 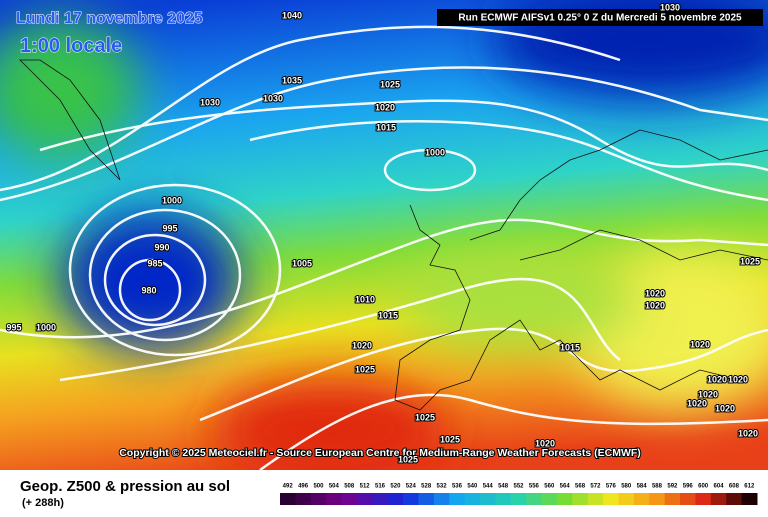 I want to click on legend-label: 496, so click(x=303, y=487).